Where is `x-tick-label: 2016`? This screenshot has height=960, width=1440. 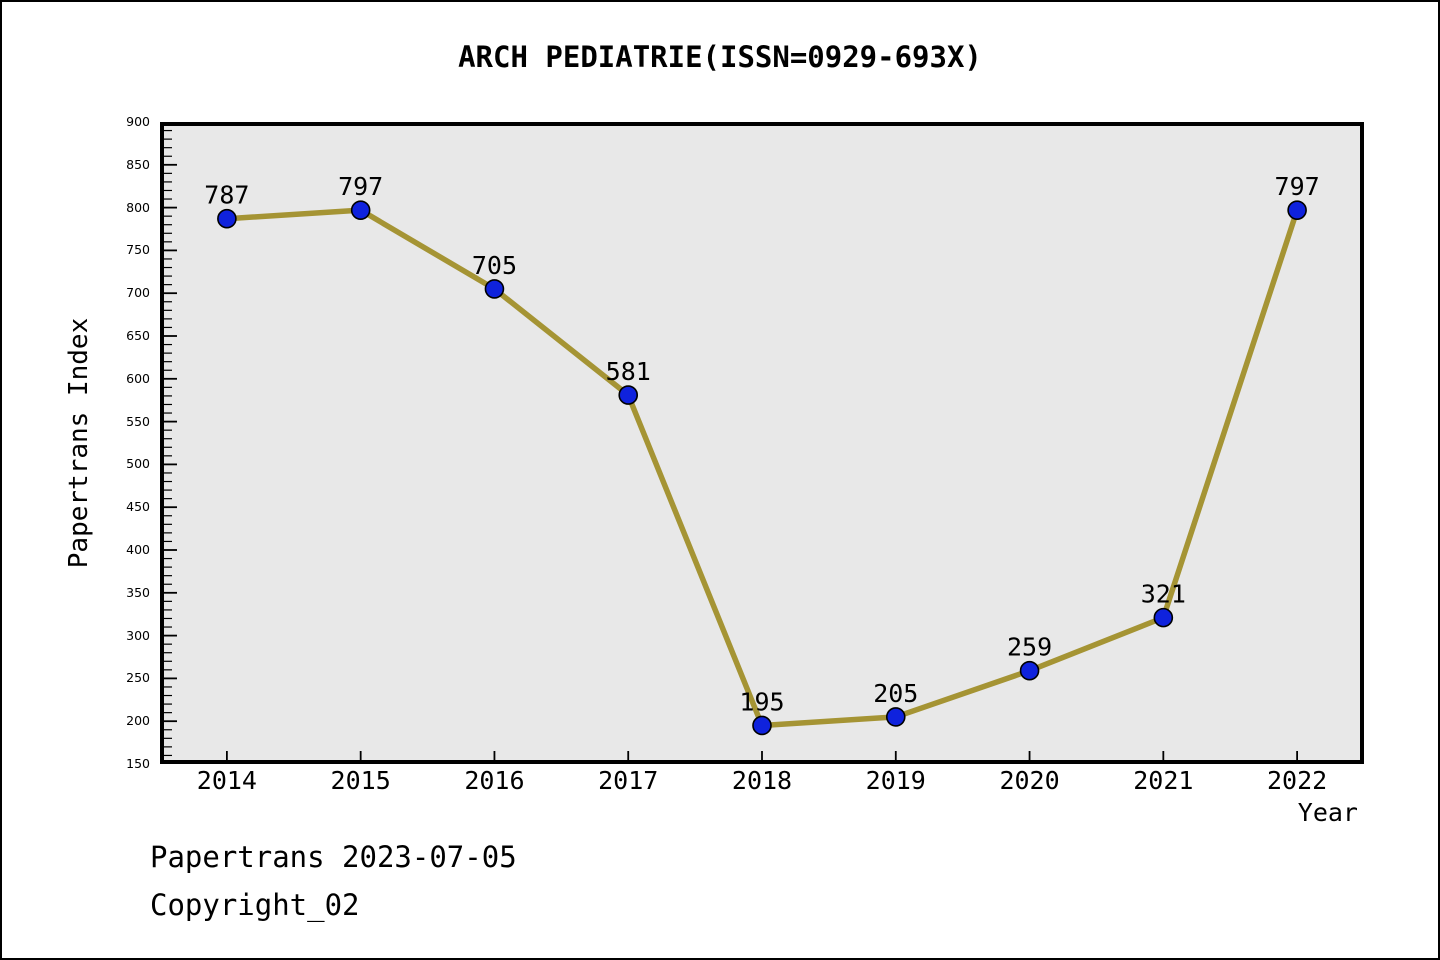
x-tick-label: 2016 is located at coordinates (494, 780).